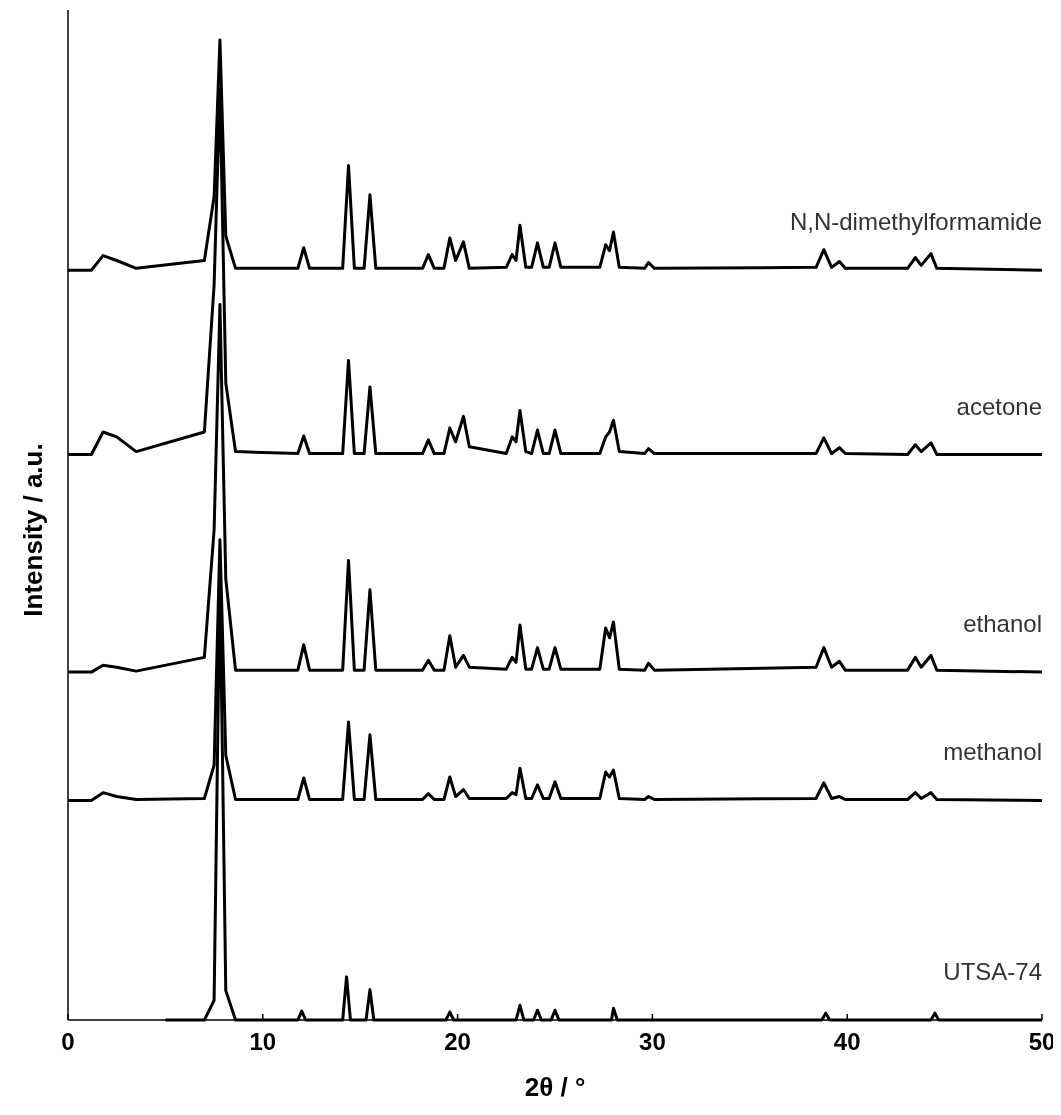 The image size is (1061, 1115). I want to click on x-tick-label: 20, so click(457, 1041).